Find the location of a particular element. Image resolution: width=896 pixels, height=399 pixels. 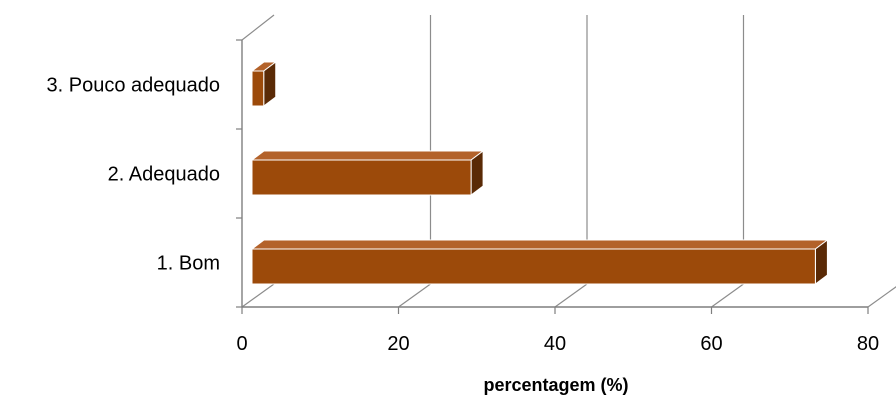

x-tick-label: 80 is located at coordinates (868, 344).